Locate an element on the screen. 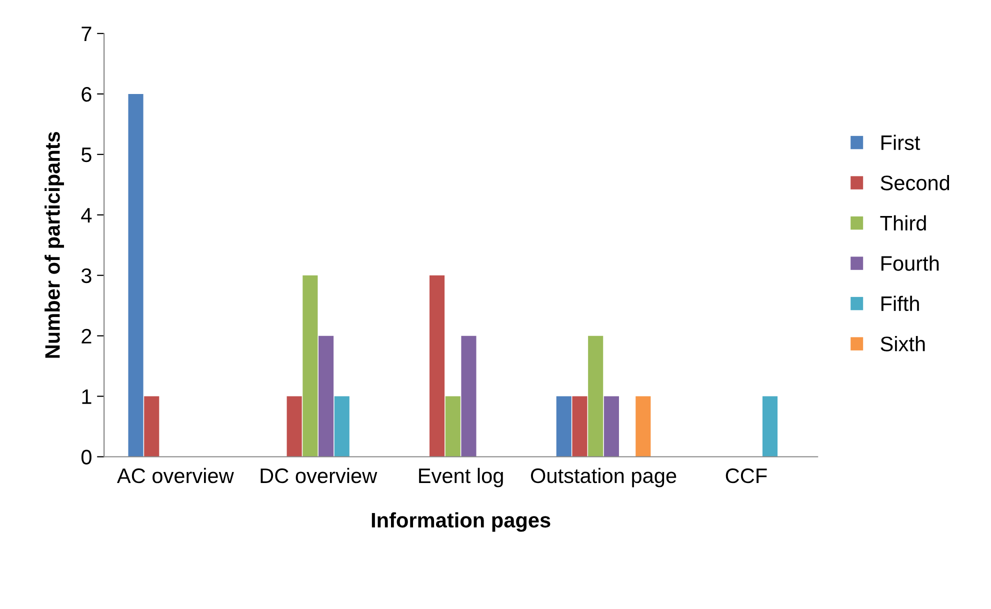 The height and width of the screenshot is (609, 991). y-tick-label: 6 is located at coordinates (87, 94).